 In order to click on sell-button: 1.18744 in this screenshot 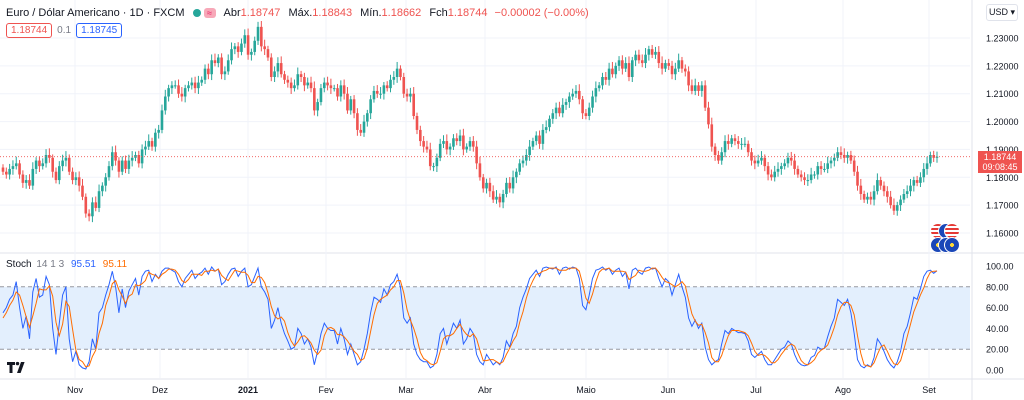, I will do `click(29, 30)`.